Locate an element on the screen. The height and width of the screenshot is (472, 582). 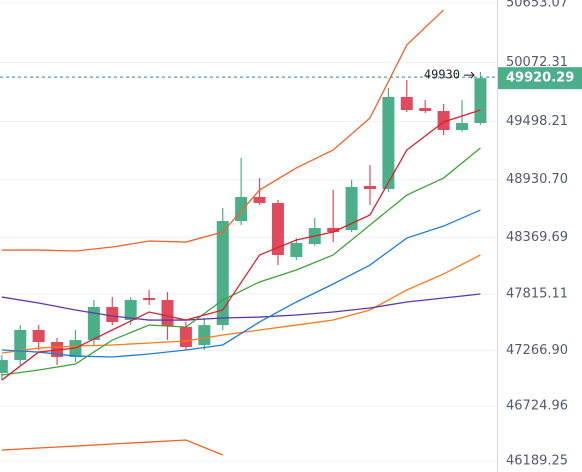
y-tick-label: 49498.21 is located at coordinates (537, 121).